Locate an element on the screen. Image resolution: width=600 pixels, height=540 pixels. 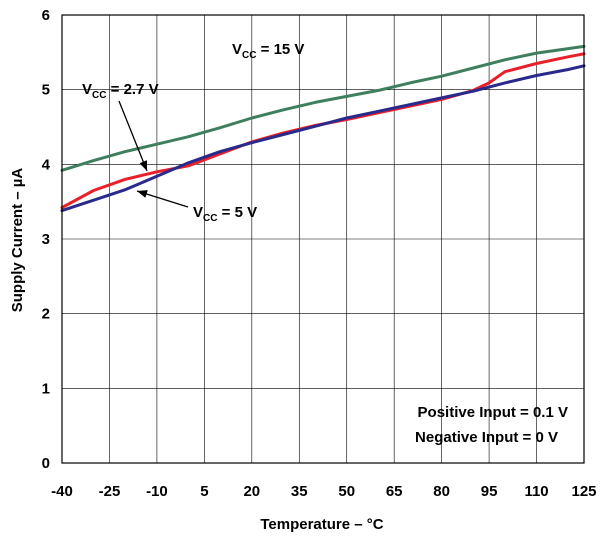
x-tick-label: 65 is located at coordinates (394, 491).